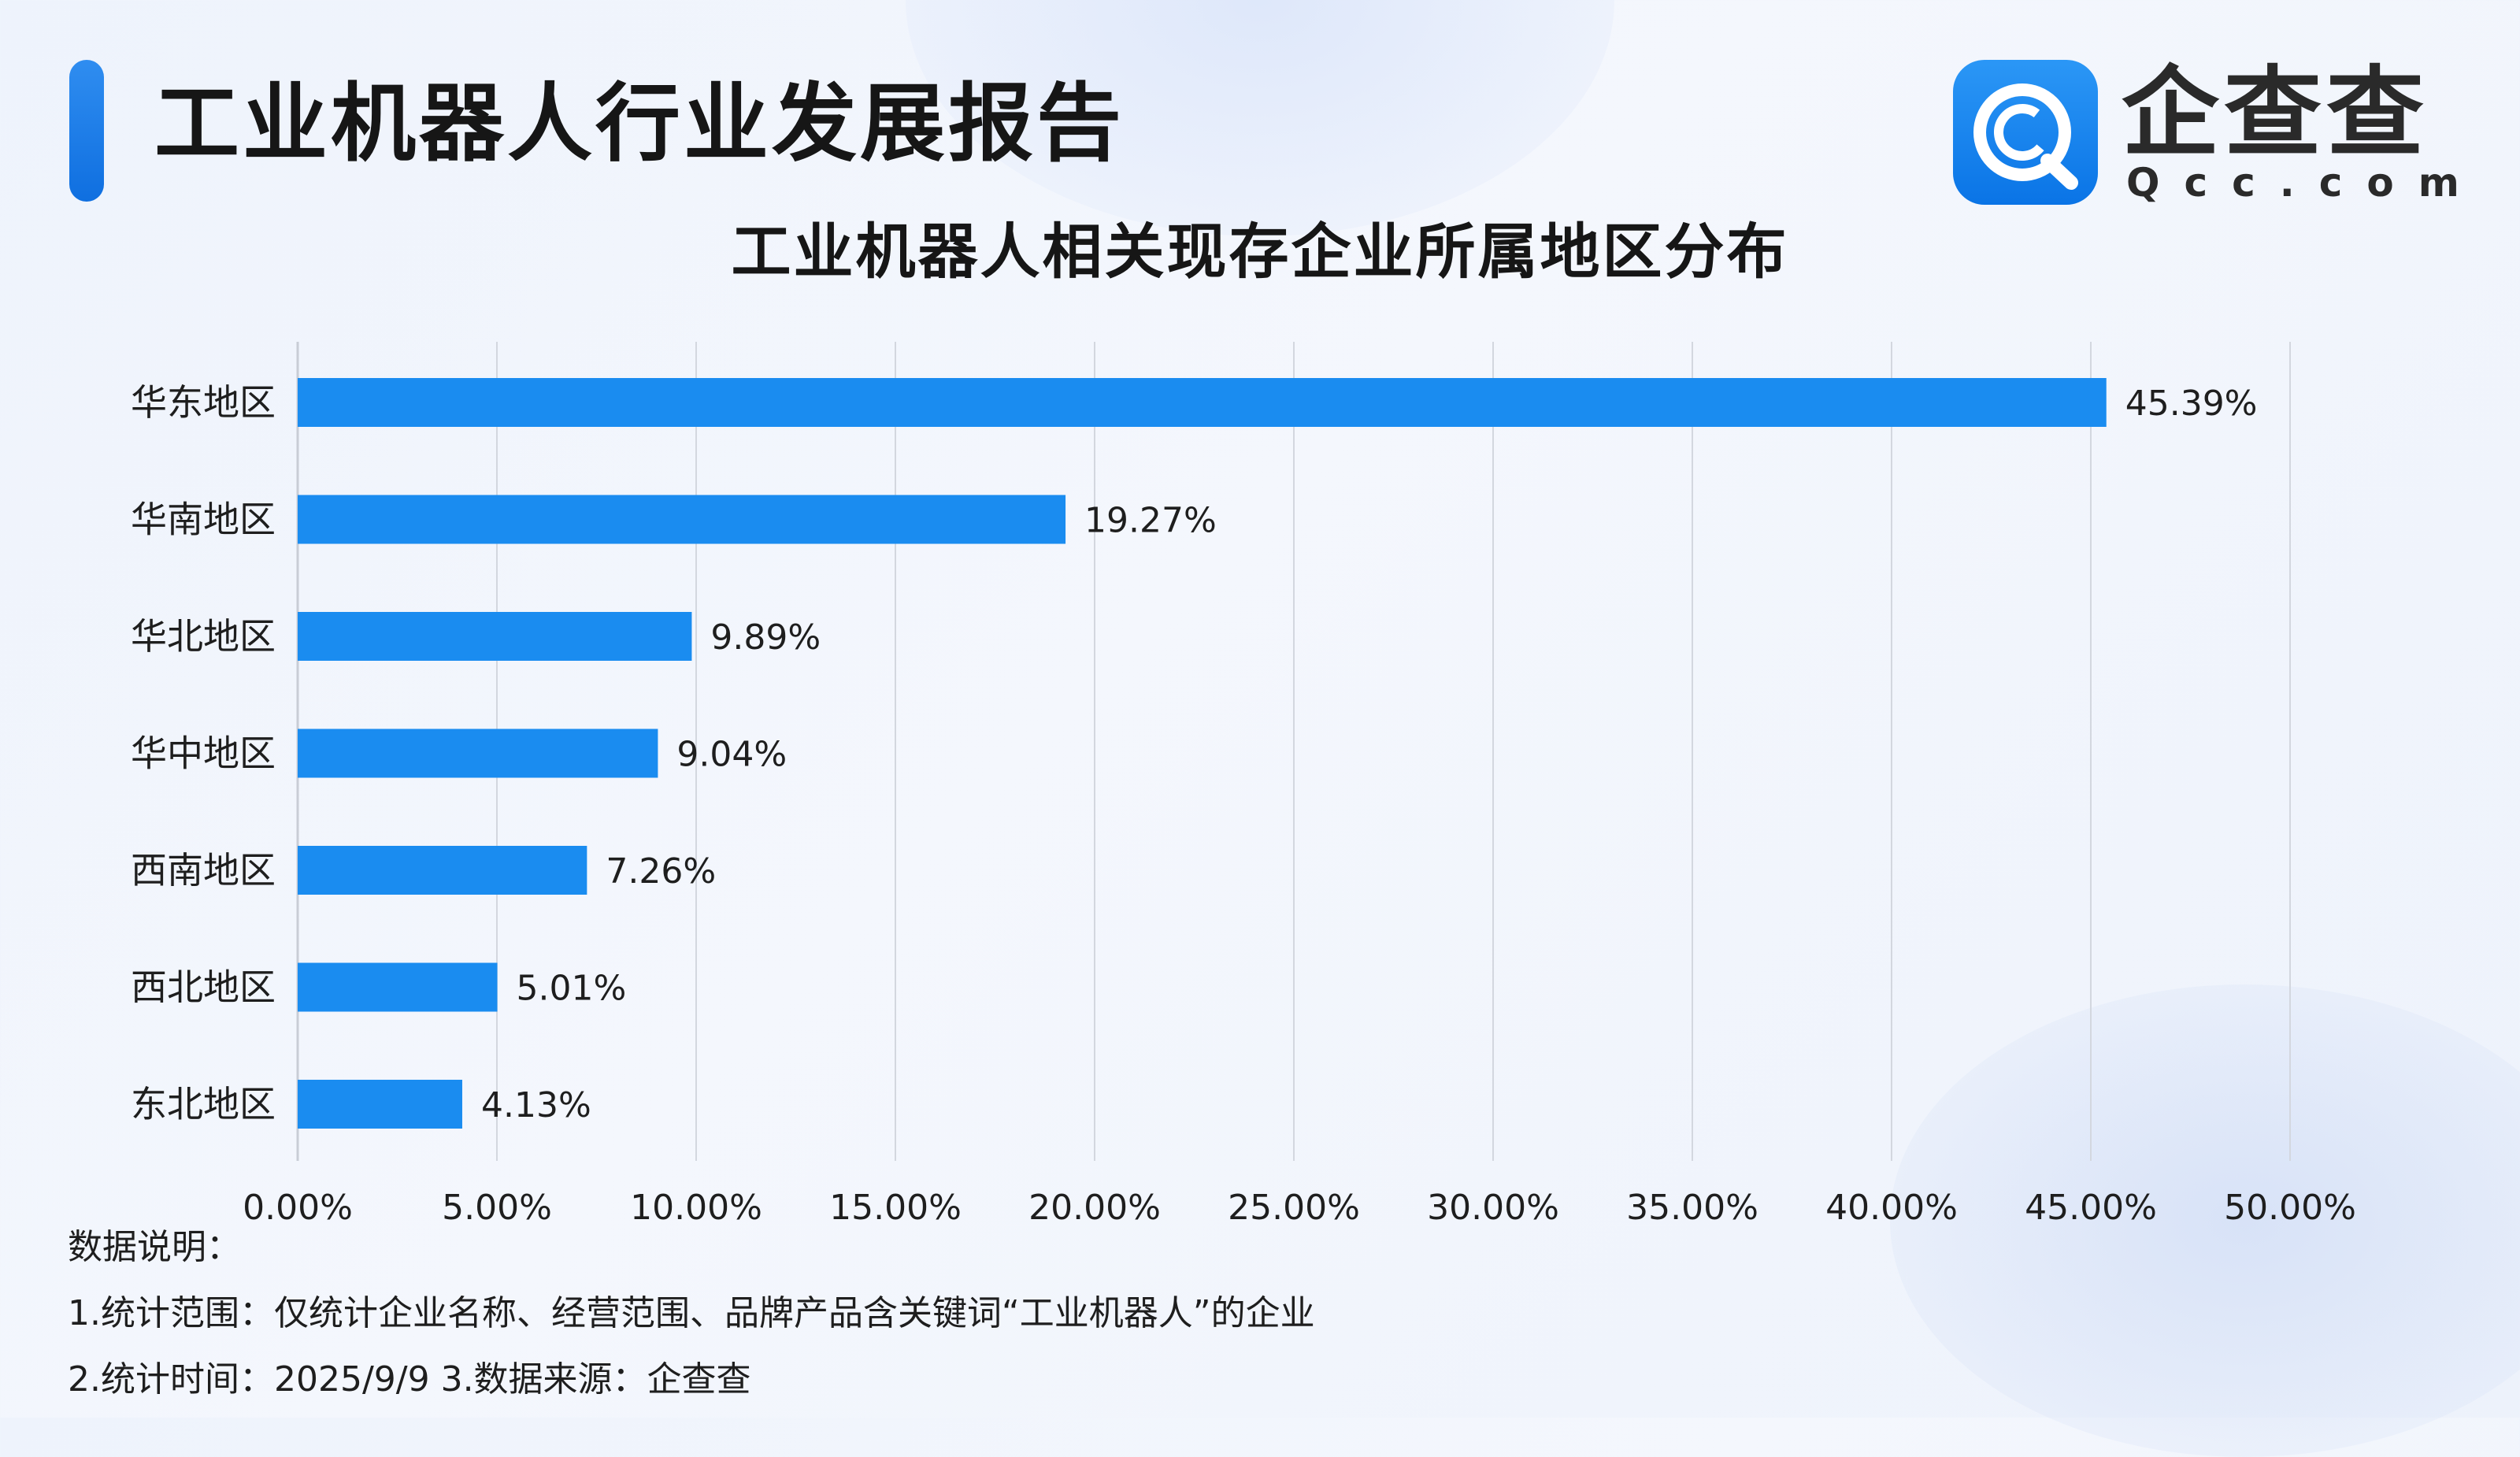 The image size is (2520, 1457). I want to click on title-accent-bar, so click(86, 131).